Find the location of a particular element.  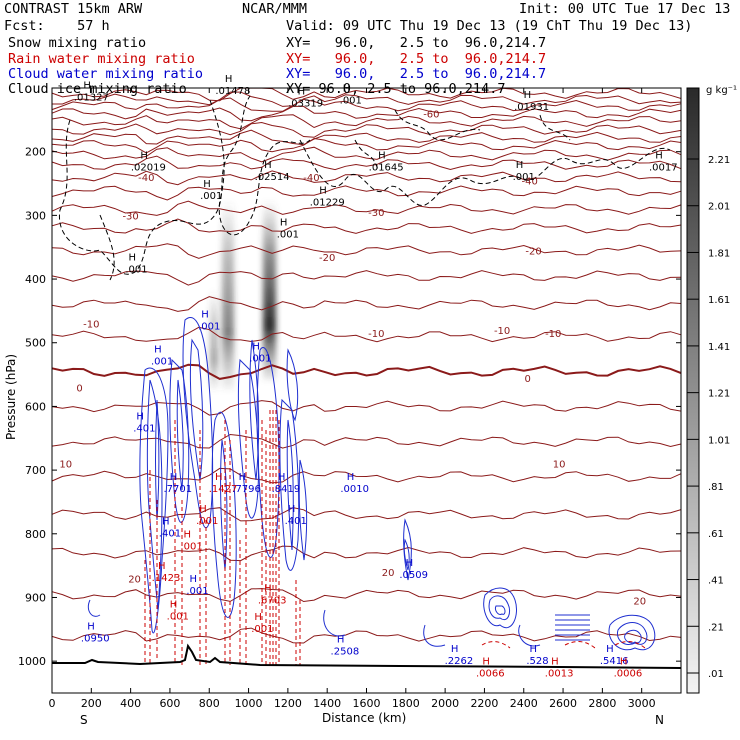

colorbar-label: .01 is located at coordinates (716, 674).